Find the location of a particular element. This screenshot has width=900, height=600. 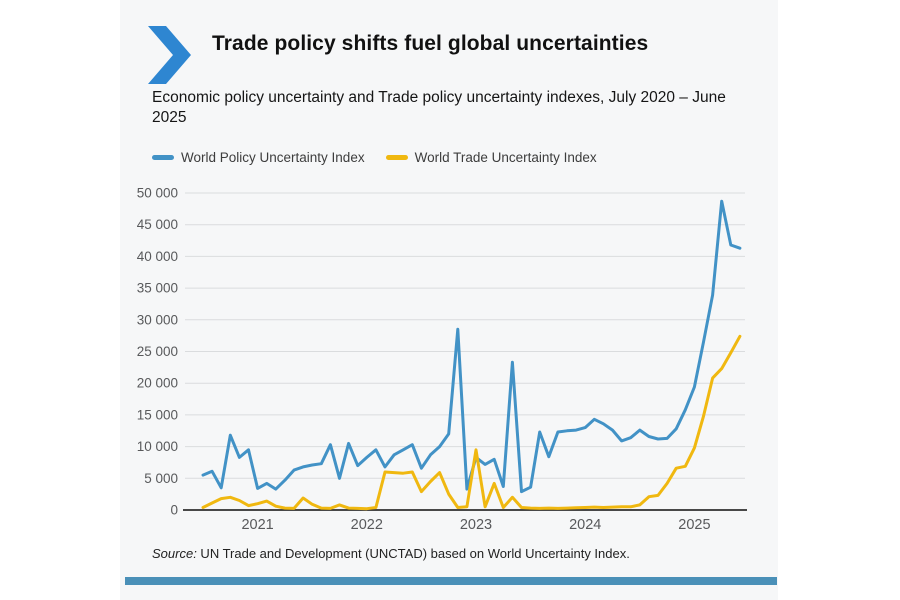

x-axis-tick-label: 2025 is located at coordinates (694, 525).